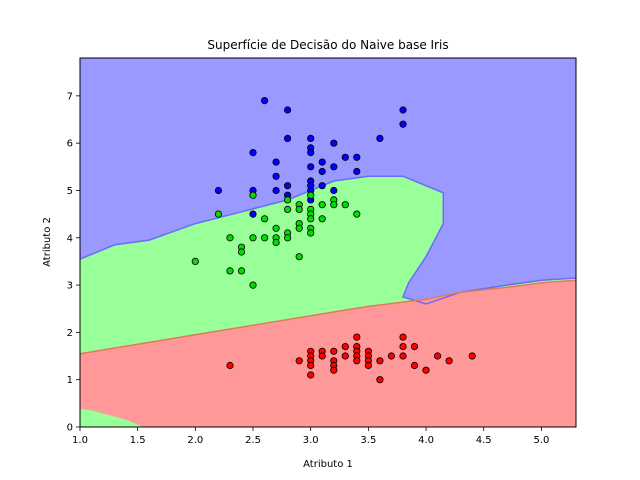 The image size is (640, 480). I want to click on x-tick-label: 3.5, so click(368, 440).